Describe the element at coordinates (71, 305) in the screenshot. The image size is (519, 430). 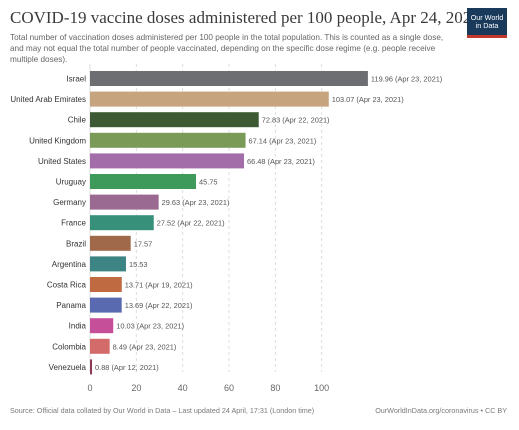
I see `category-label: Panama` at that location.